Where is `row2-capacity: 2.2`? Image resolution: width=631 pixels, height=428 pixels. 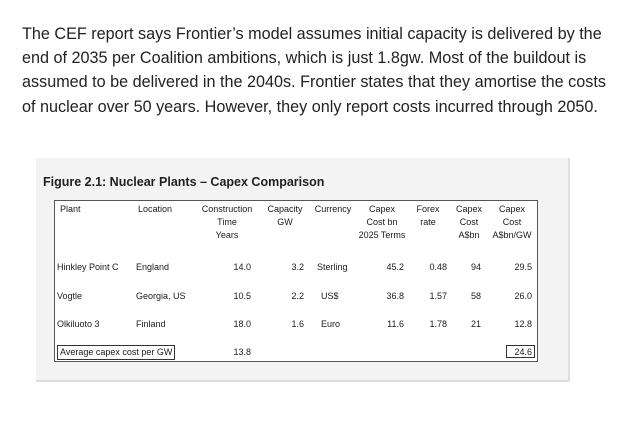 row2-capacity: 2.2 is located at coordinates (297, 296).